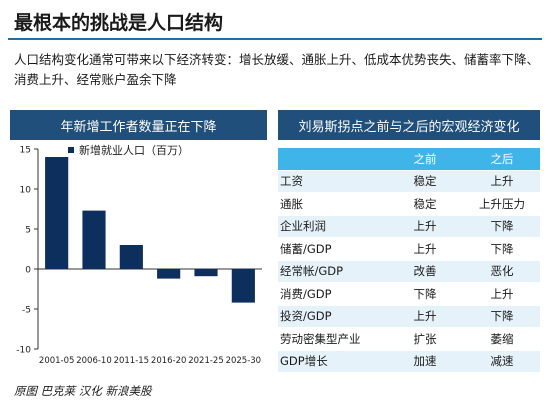 This screenshot has width=550, height=409. I want to click on y-tick-label: 0, so click(28, 271).